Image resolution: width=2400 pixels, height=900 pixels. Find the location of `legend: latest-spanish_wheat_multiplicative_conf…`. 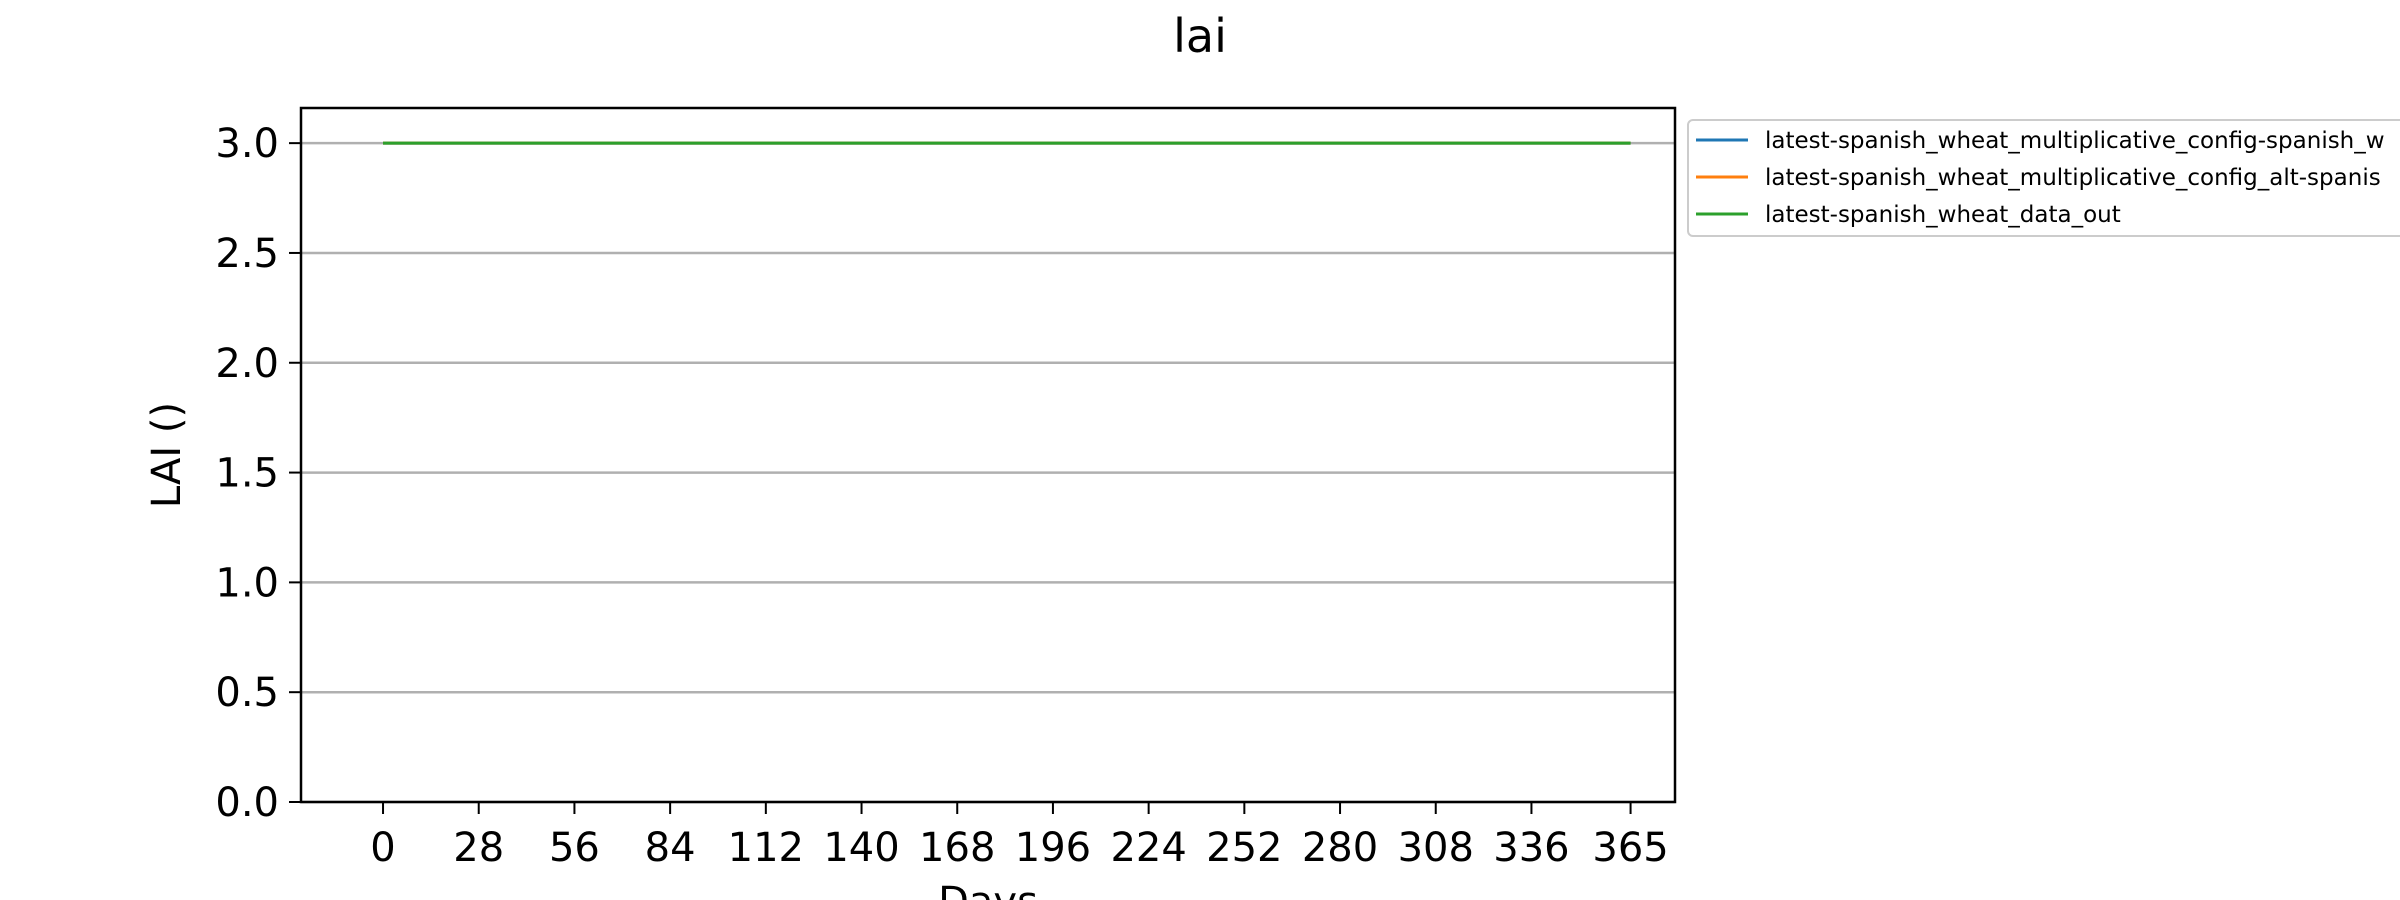

legend: latest-spanish_wheat_multiplicative_conf… is located at coordinates (2043, 178).